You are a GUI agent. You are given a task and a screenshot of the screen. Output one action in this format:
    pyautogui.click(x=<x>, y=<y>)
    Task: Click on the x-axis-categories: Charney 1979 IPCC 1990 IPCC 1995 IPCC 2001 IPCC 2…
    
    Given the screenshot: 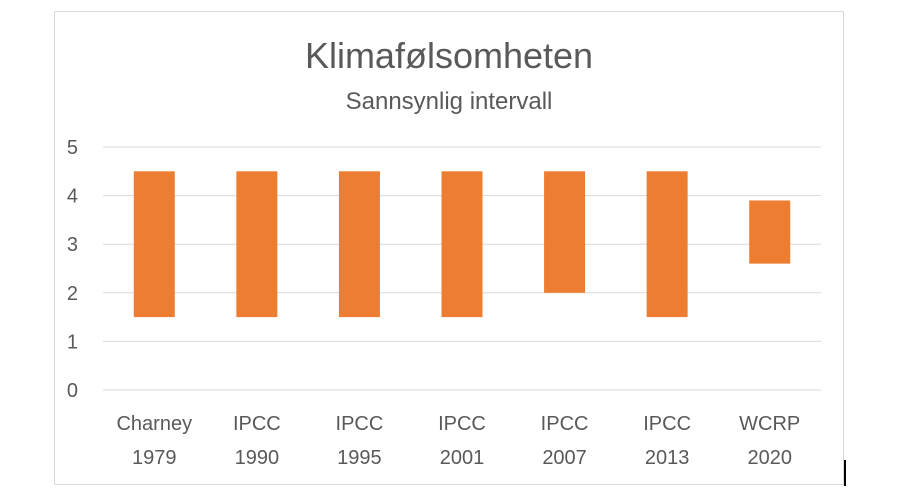 What is the action you would take?
    pyautogui.click(x=458, y=441)
    